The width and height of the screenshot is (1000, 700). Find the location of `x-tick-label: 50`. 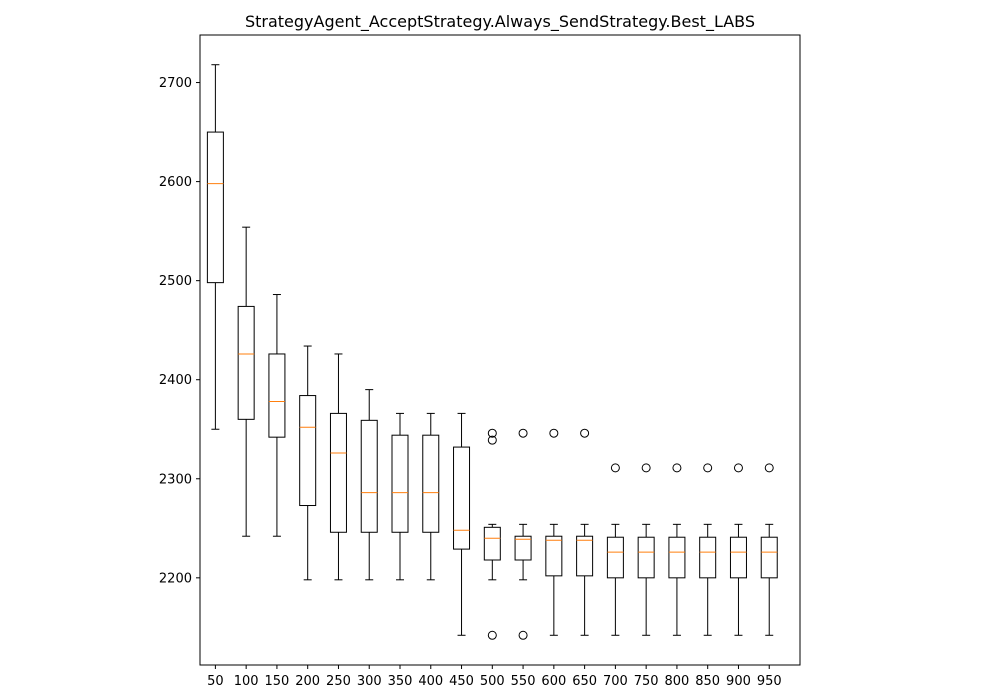

x-tick-label: 50 is located at coordinates (215, 681).